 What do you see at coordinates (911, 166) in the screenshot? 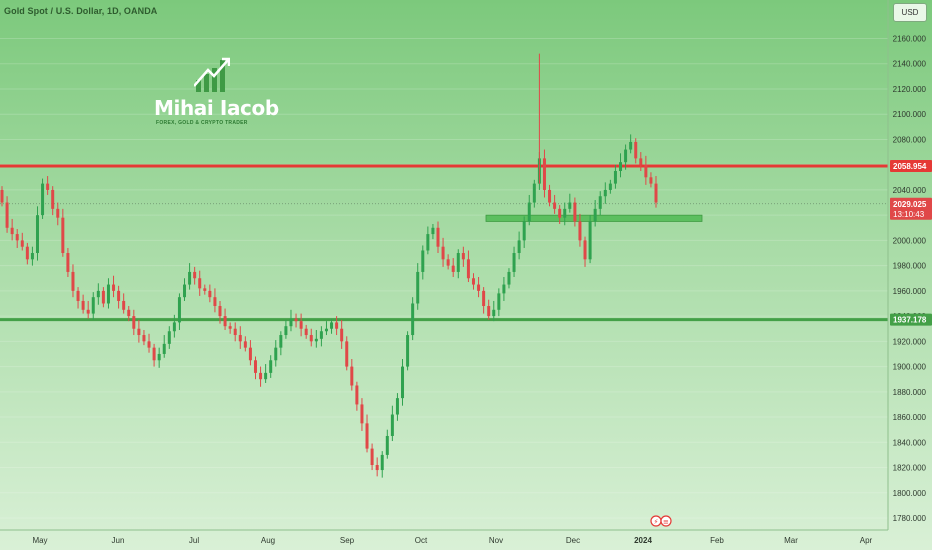
I see `resistance-price-tag: 2058.954` at bounding box center [911, 166].